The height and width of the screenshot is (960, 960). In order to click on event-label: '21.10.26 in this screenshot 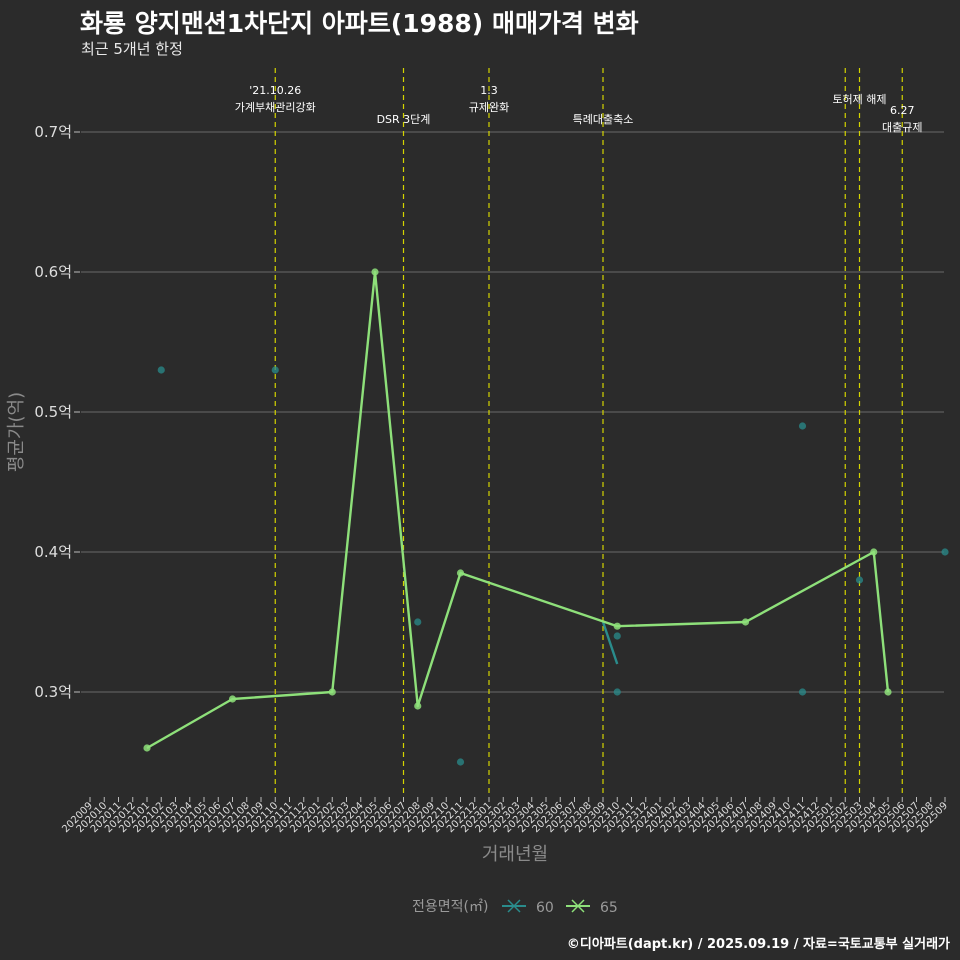, I will do `click(275, 90)`.